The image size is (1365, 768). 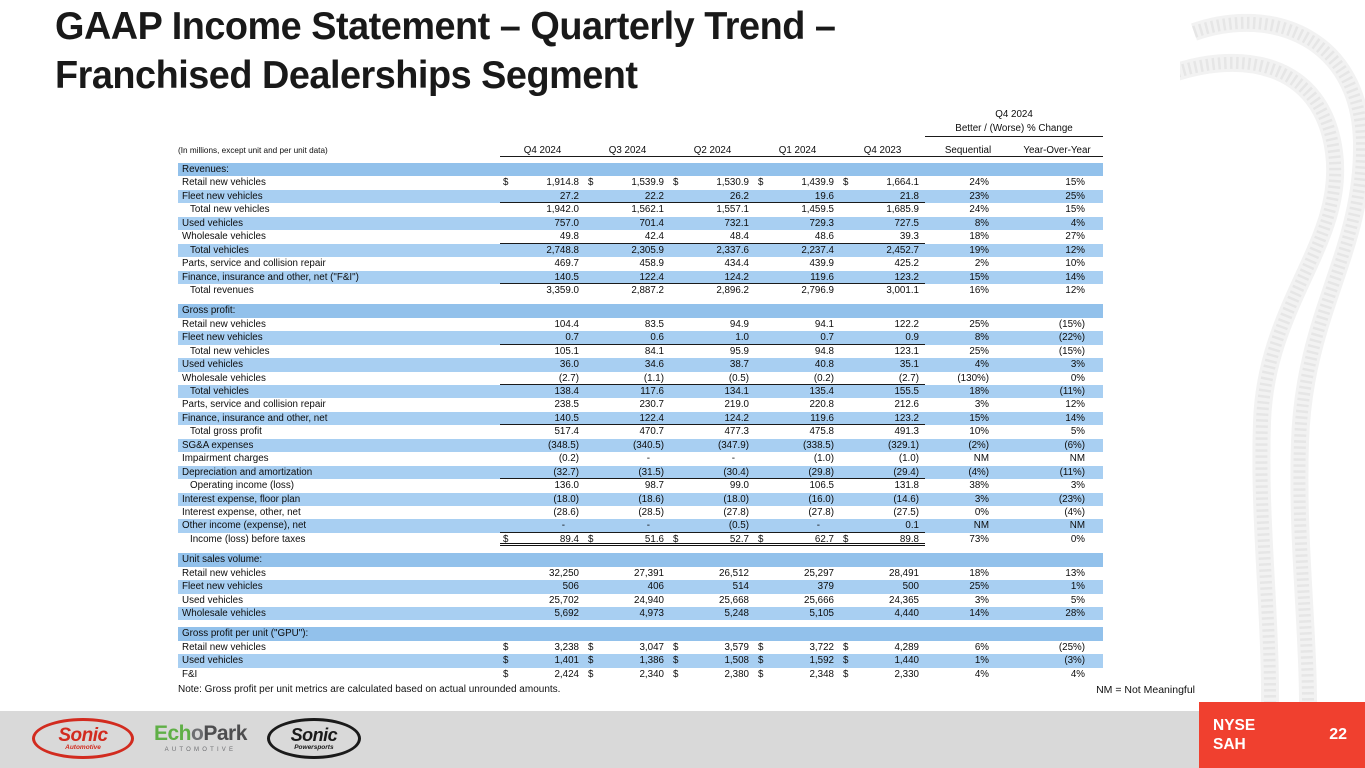 I want to click on yoy-change: 0%, so click(x=1077, y=539).